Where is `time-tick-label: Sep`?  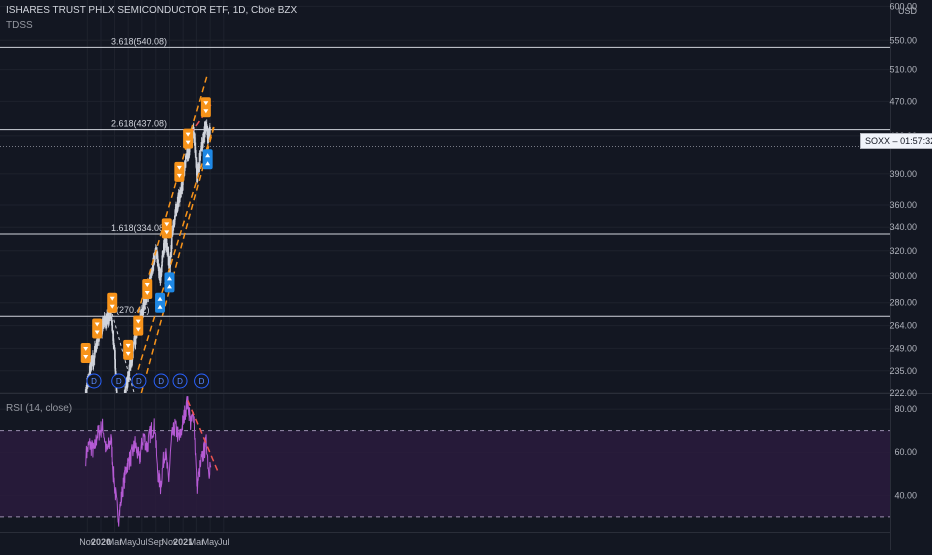
time-tick-label: Sep is located at coordinates (156, 542).